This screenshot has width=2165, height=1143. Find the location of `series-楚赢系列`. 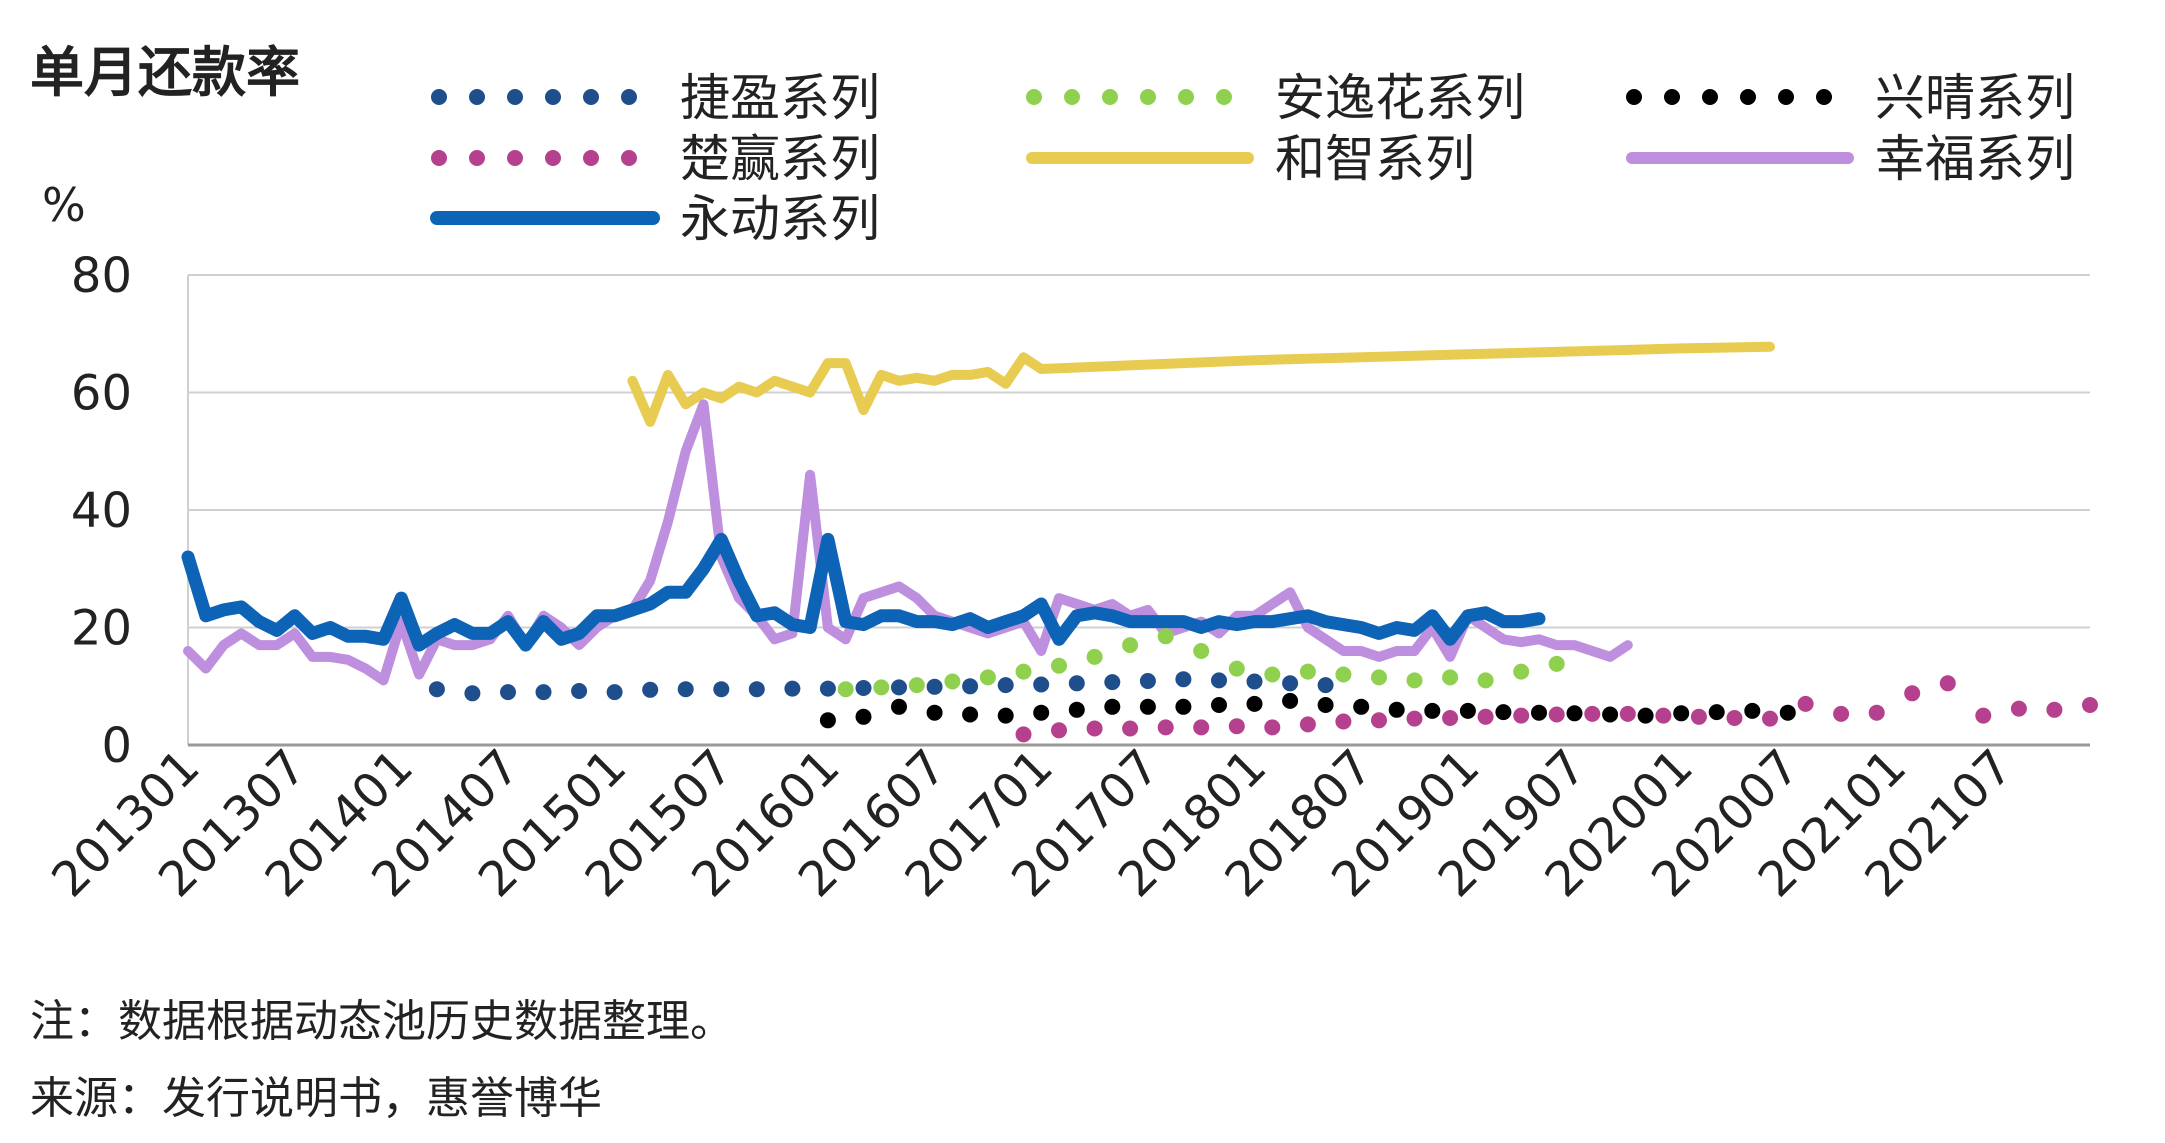

series-楚赢系列 is located at coordinates (1556, 709).